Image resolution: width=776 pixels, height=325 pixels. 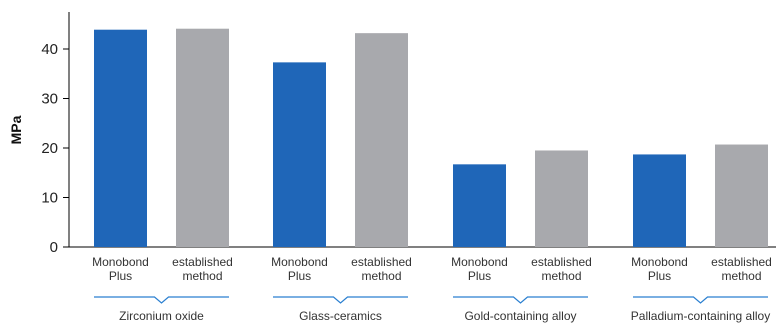 What do you see at coordinates (340, 316) in the screenshot?
I see `group-label: Glass-ceramics` at bounding box center [340, 316].